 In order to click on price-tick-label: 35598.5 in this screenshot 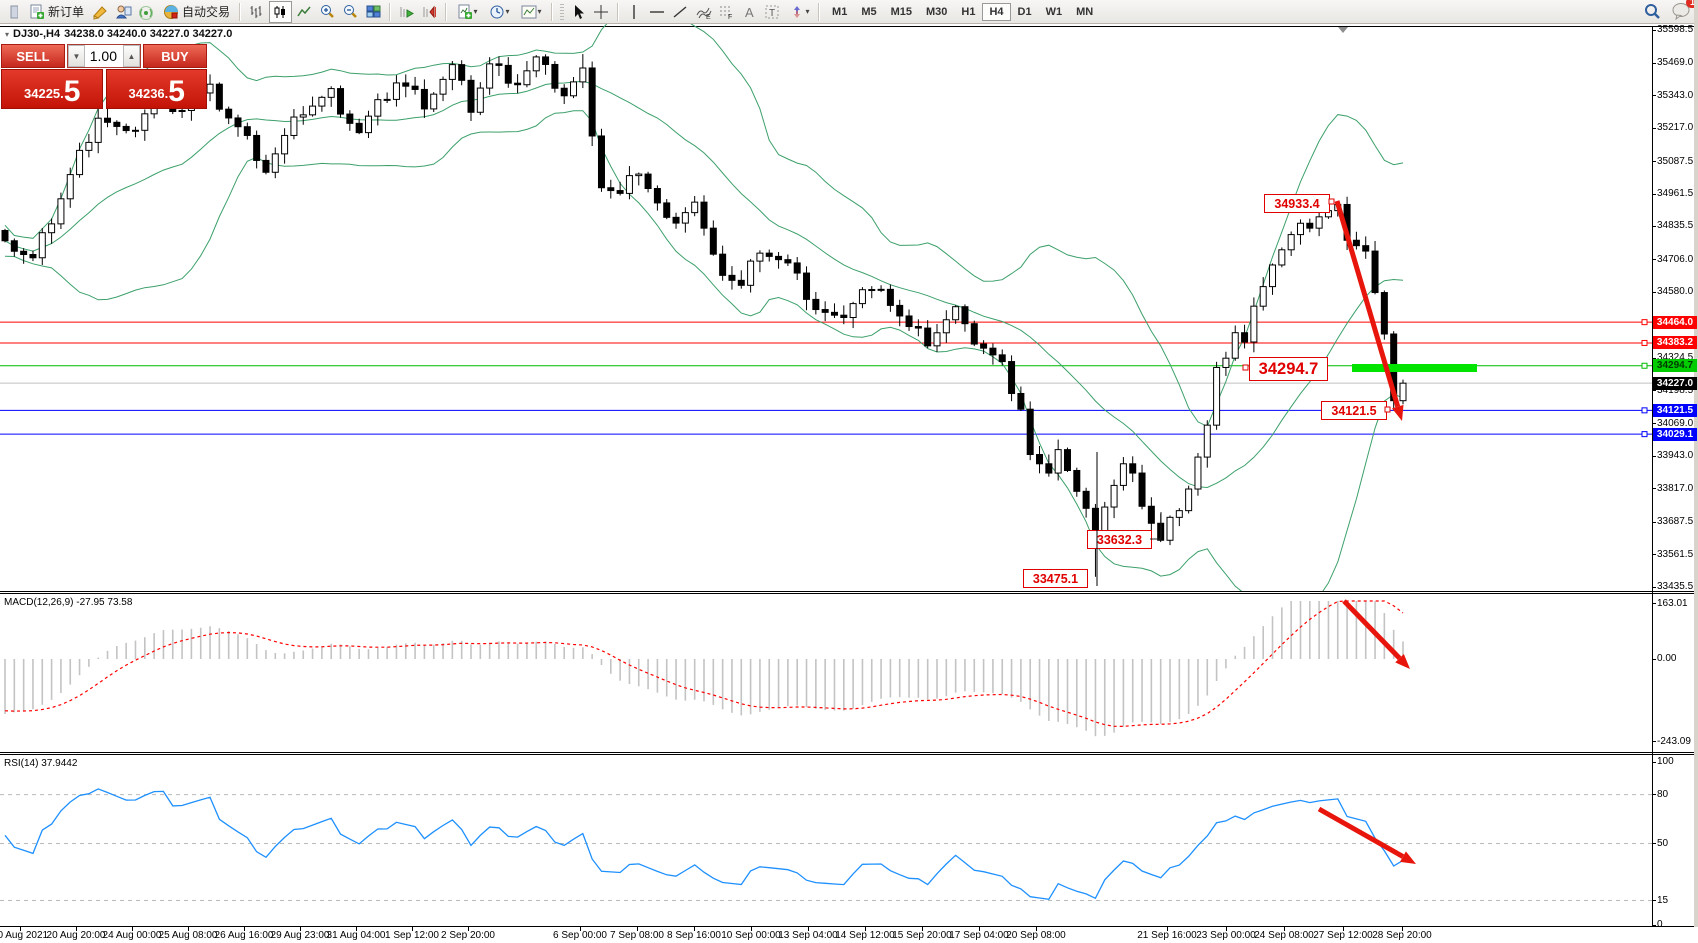, I will do `click(1675, 29)`.